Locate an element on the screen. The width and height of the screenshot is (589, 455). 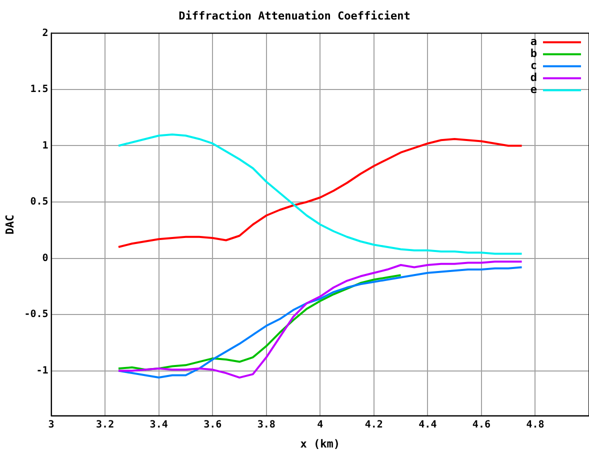
chart-title: Diffraction Attenuation Coefficient is located at coordinates (294, 15).